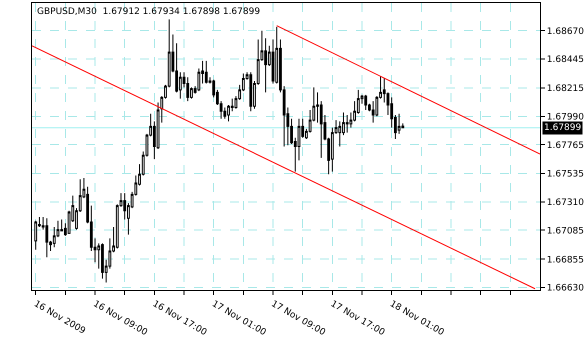  I want to click on ref-line-label: 1.67899, so click(563, 128).